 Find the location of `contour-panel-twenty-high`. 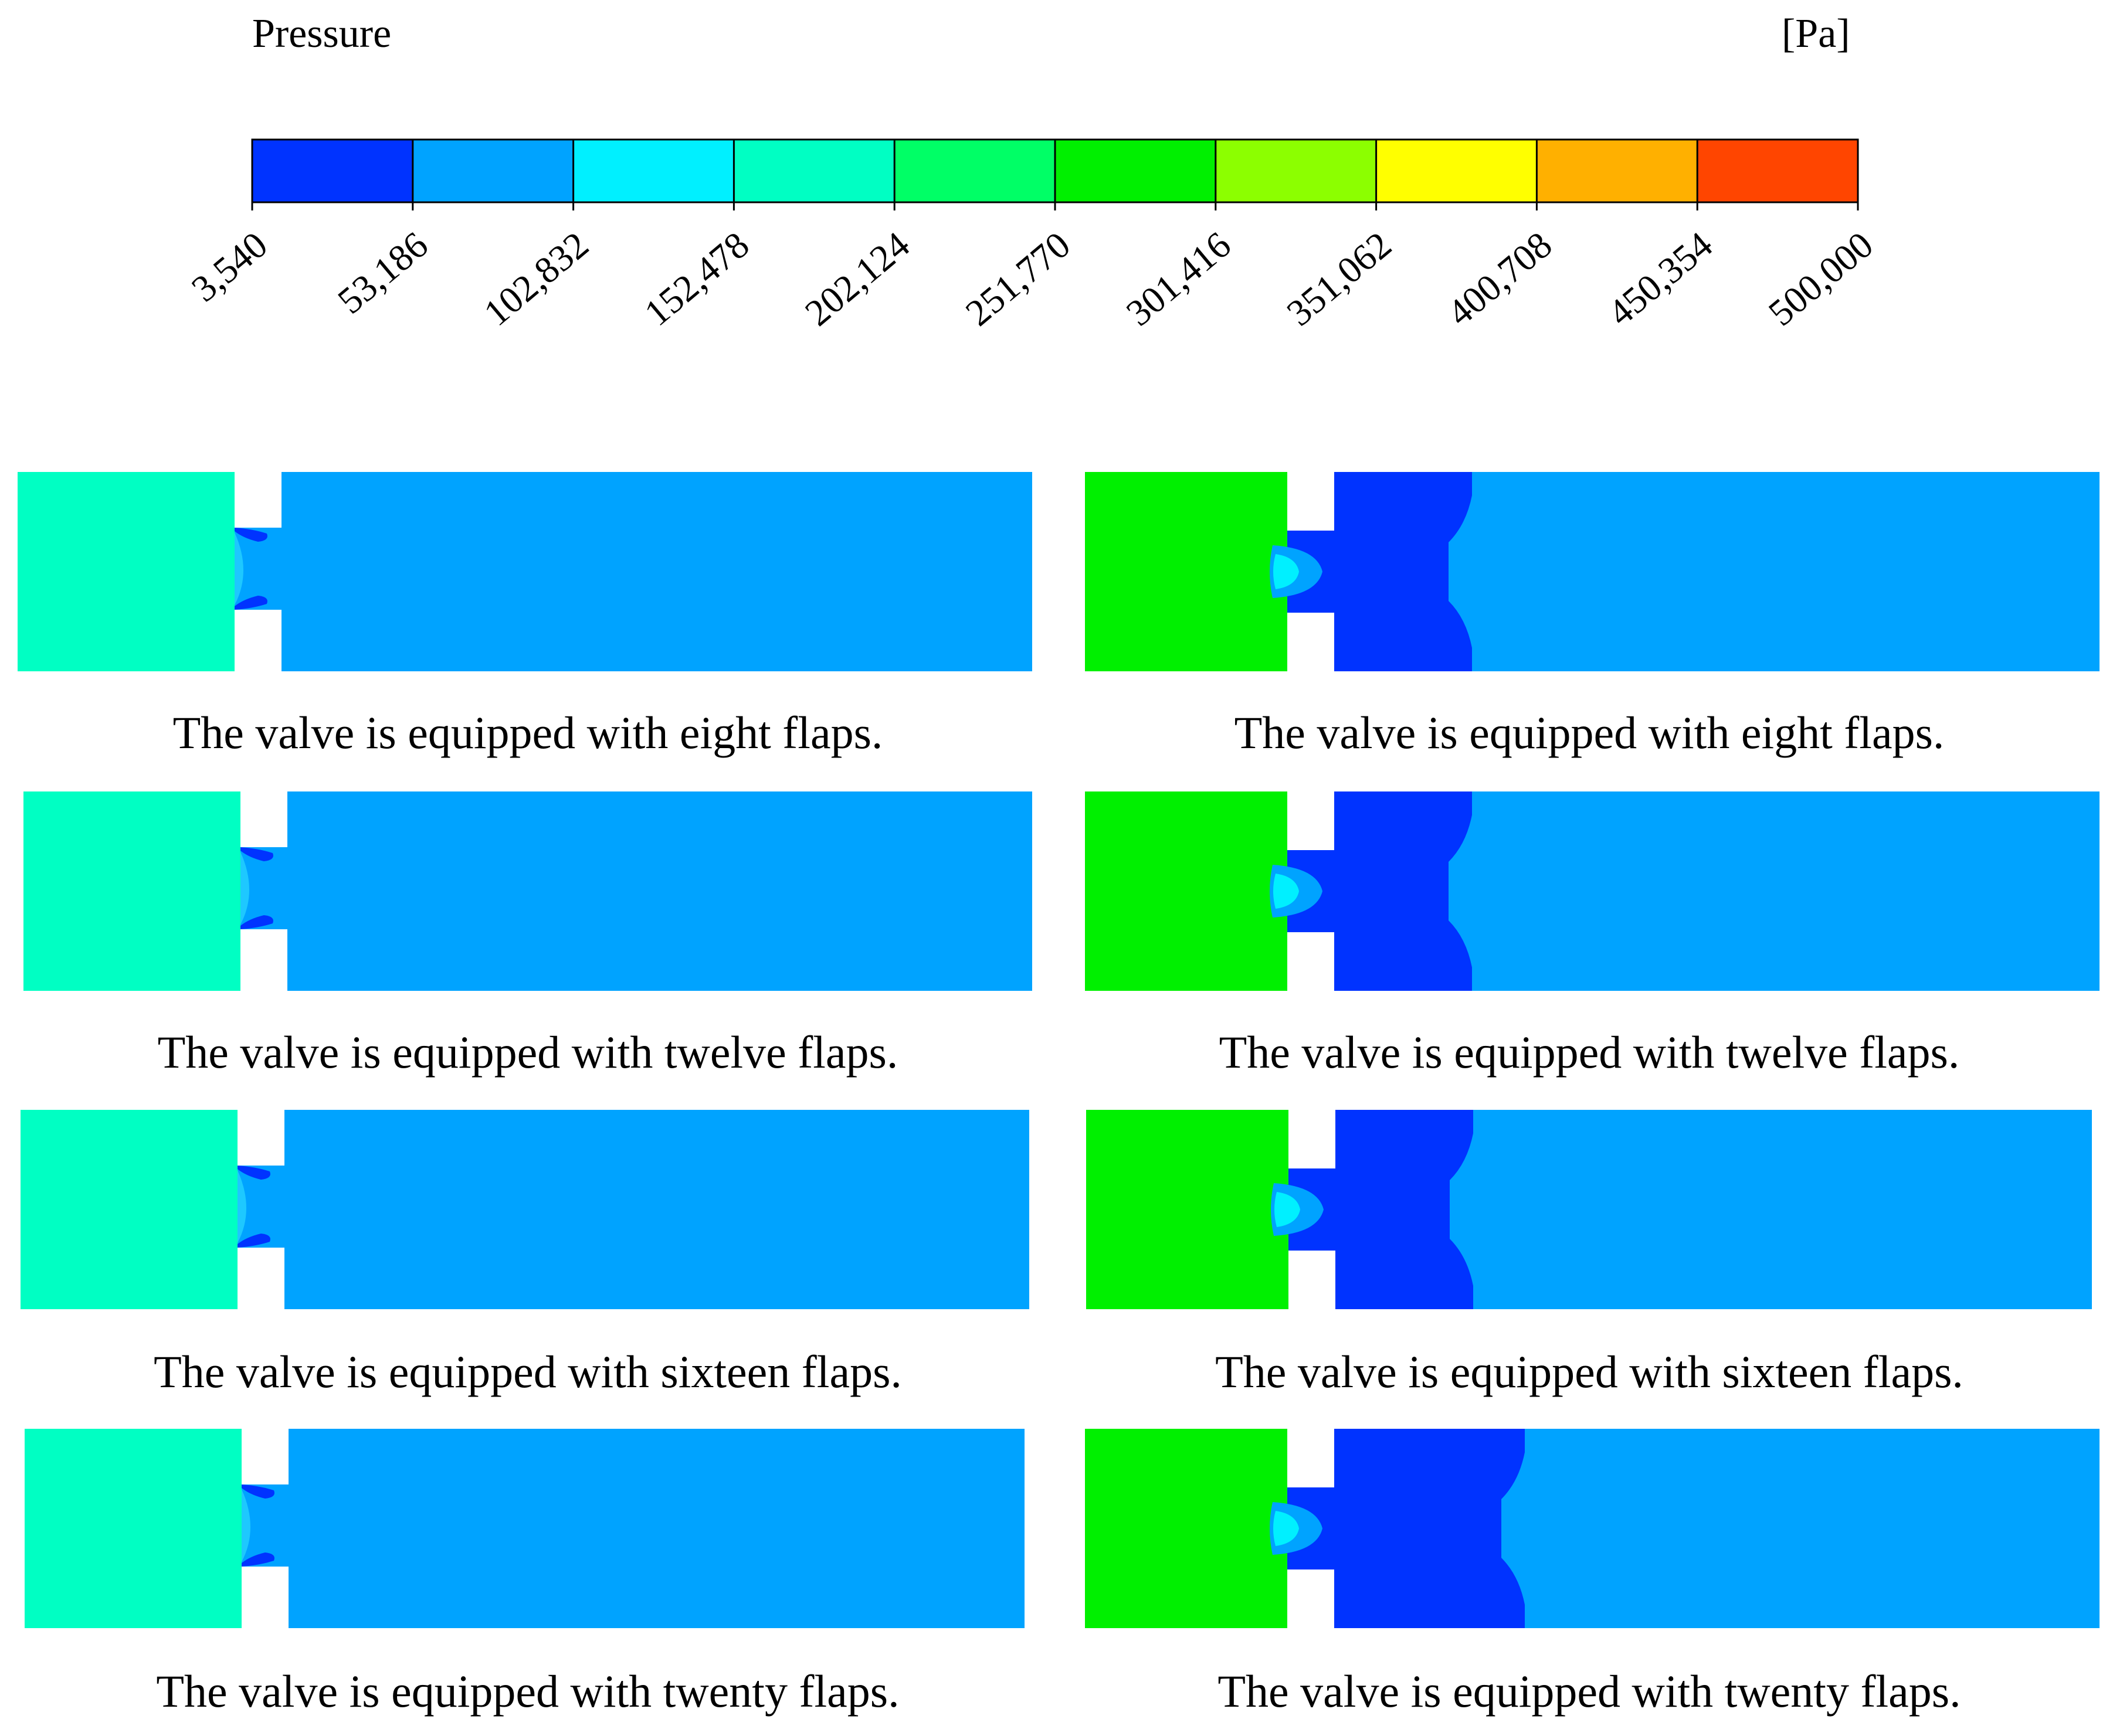

contour-panel-twenty-high is located at coordinates (1593, 1528).